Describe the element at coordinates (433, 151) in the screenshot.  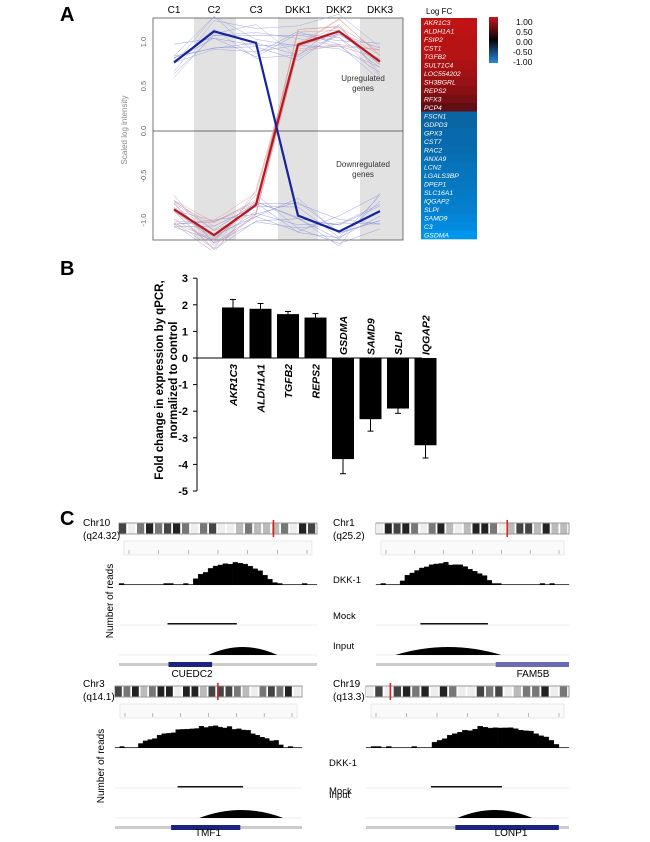
I see `gene-row-label: RAC2` at that location.